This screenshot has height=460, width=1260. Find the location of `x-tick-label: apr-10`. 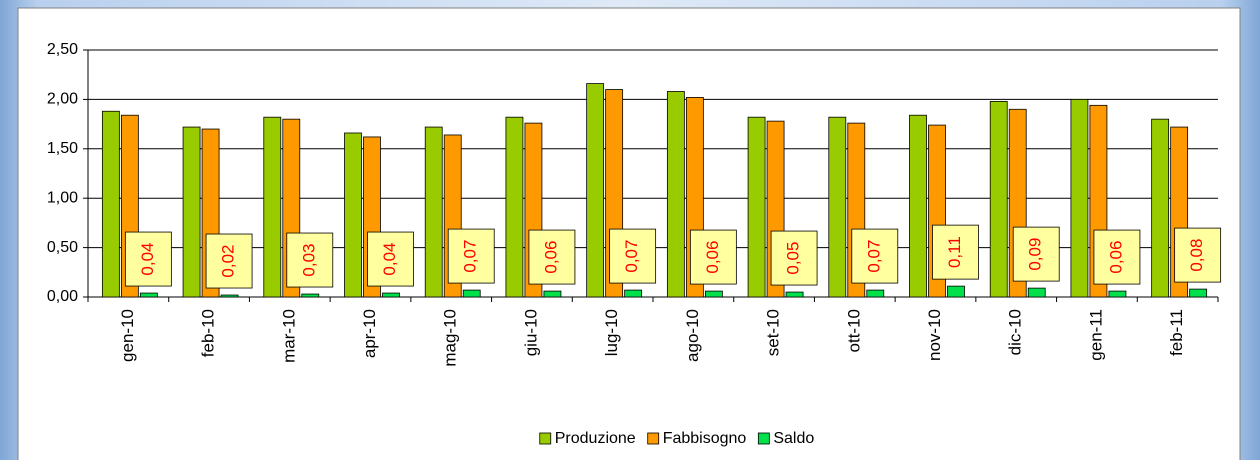

x-tick-label: apr-10 is located at coordinates (369, 333).